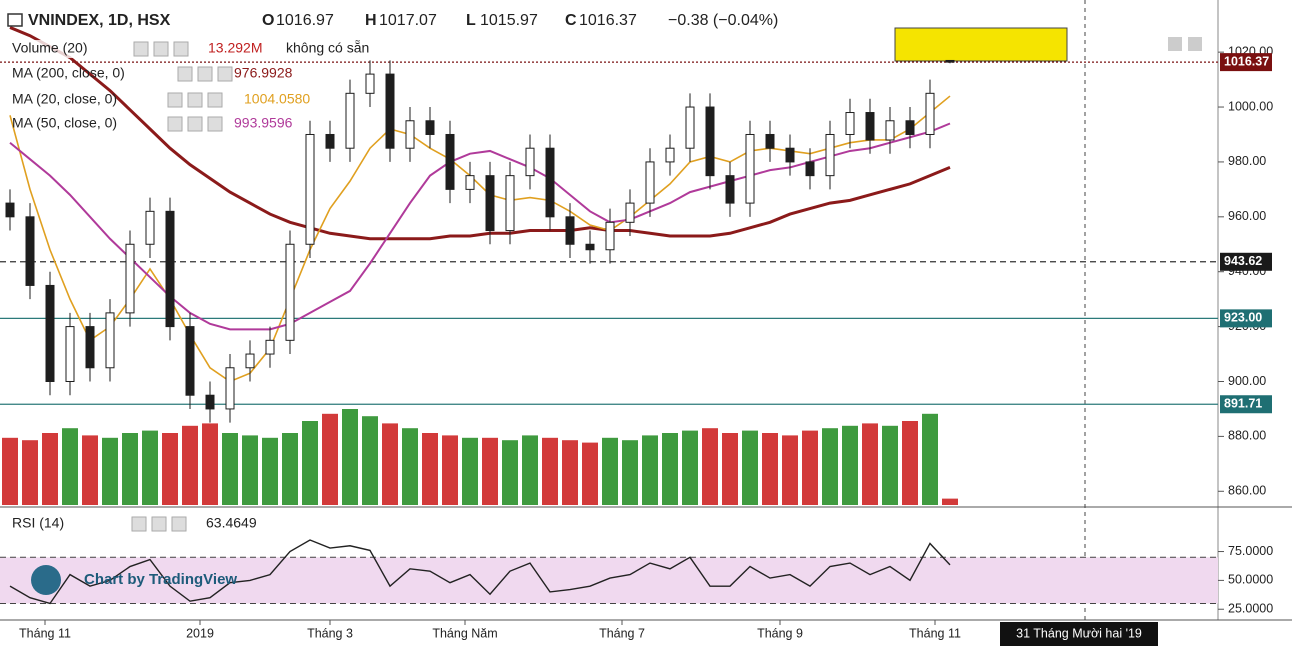 This screenshot has width=1292, height=650. What do you see at coordinates (263, 73) in the screenshot?
I see `legend-value: 976.9928` at bounding box center [263, 73].